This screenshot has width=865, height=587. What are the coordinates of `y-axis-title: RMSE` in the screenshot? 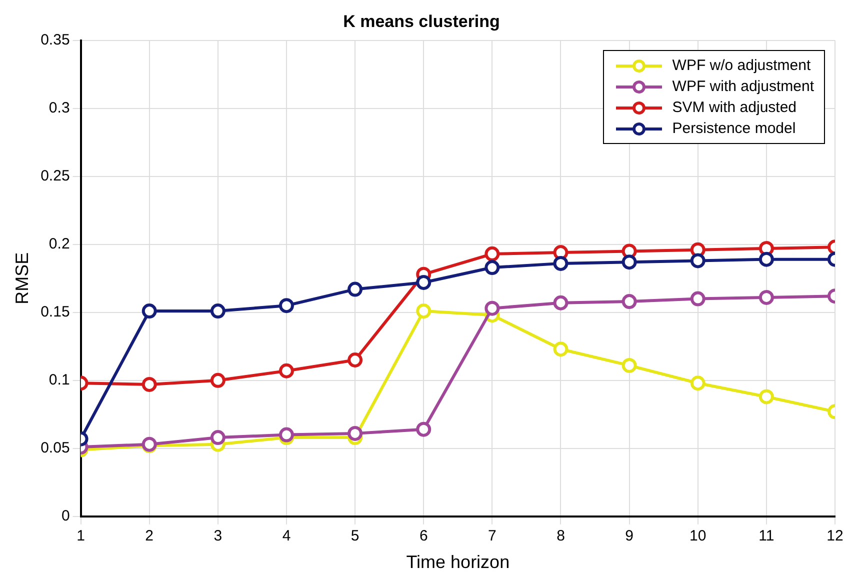 It's located at (22, 278).